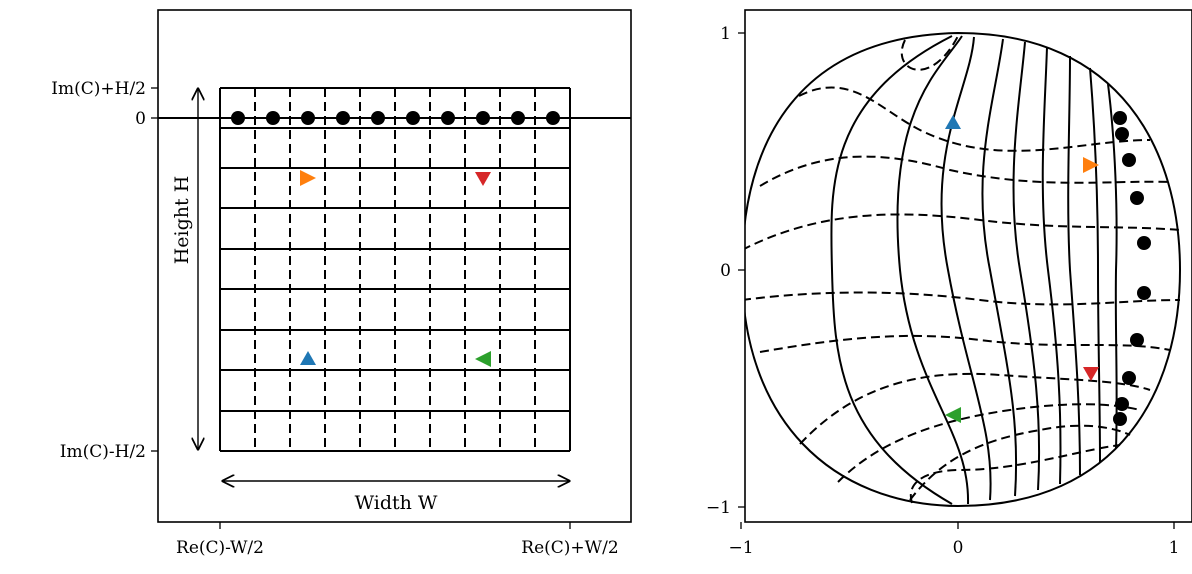  What do you see at coordinates (396, 503) in the screenshot?
I see `width-label: Width W` at bounding box center [396, 503].